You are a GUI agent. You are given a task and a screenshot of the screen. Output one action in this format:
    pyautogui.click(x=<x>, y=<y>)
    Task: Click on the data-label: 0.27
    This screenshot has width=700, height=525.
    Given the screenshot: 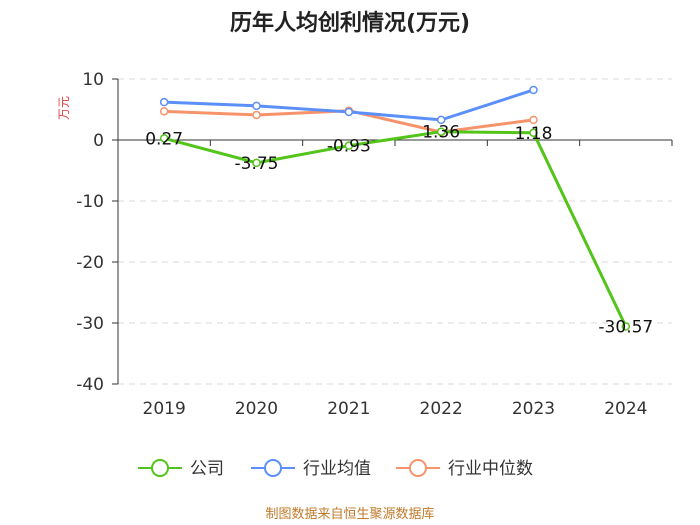 What is the action you would take?
    pyautogui.click(x=164, y=139)
    